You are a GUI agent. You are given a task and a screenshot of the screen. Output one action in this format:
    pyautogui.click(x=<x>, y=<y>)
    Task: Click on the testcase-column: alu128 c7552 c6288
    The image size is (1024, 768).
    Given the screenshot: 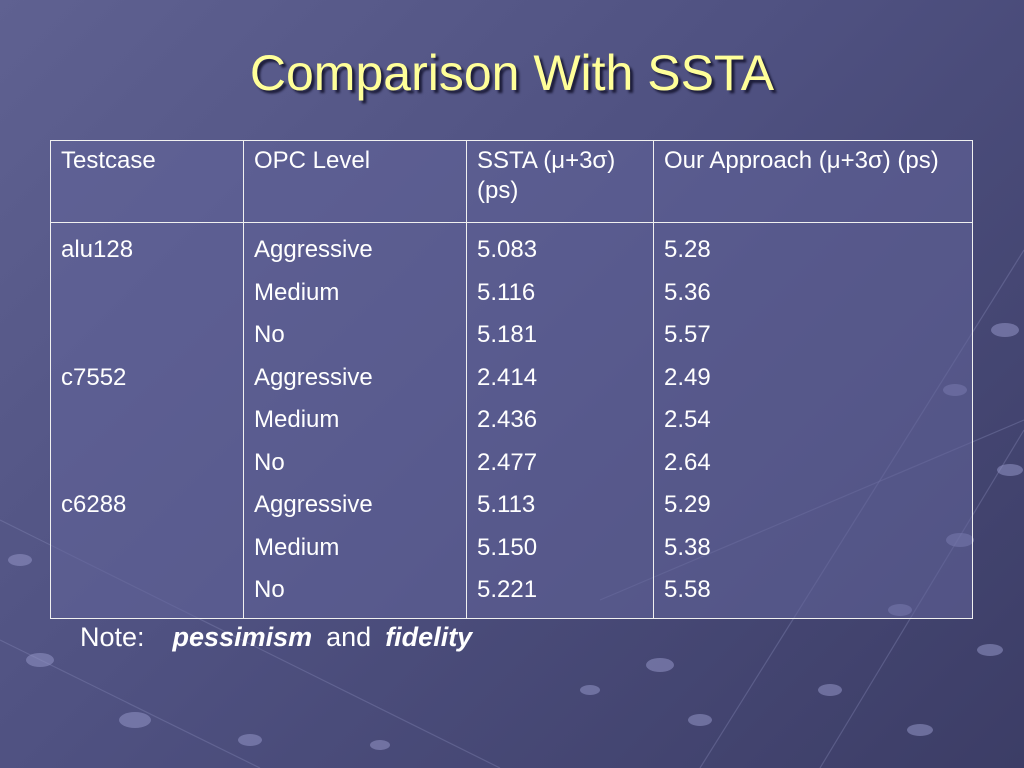 What is the action you would take?
    pyautogui.click(x=147, y=420)
    